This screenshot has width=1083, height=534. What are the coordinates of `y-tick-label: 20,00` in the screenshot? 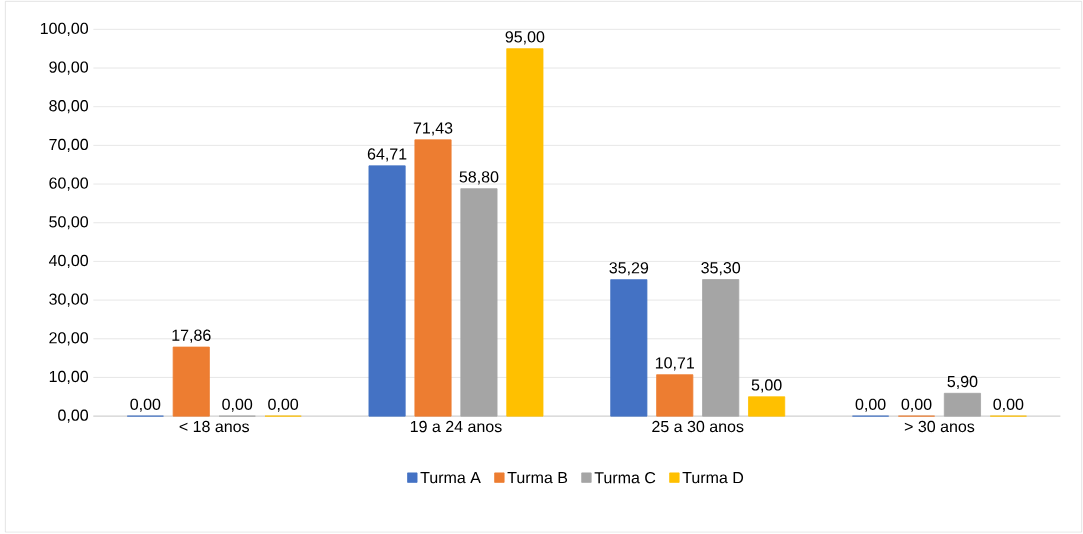 It's located at (69, 339).